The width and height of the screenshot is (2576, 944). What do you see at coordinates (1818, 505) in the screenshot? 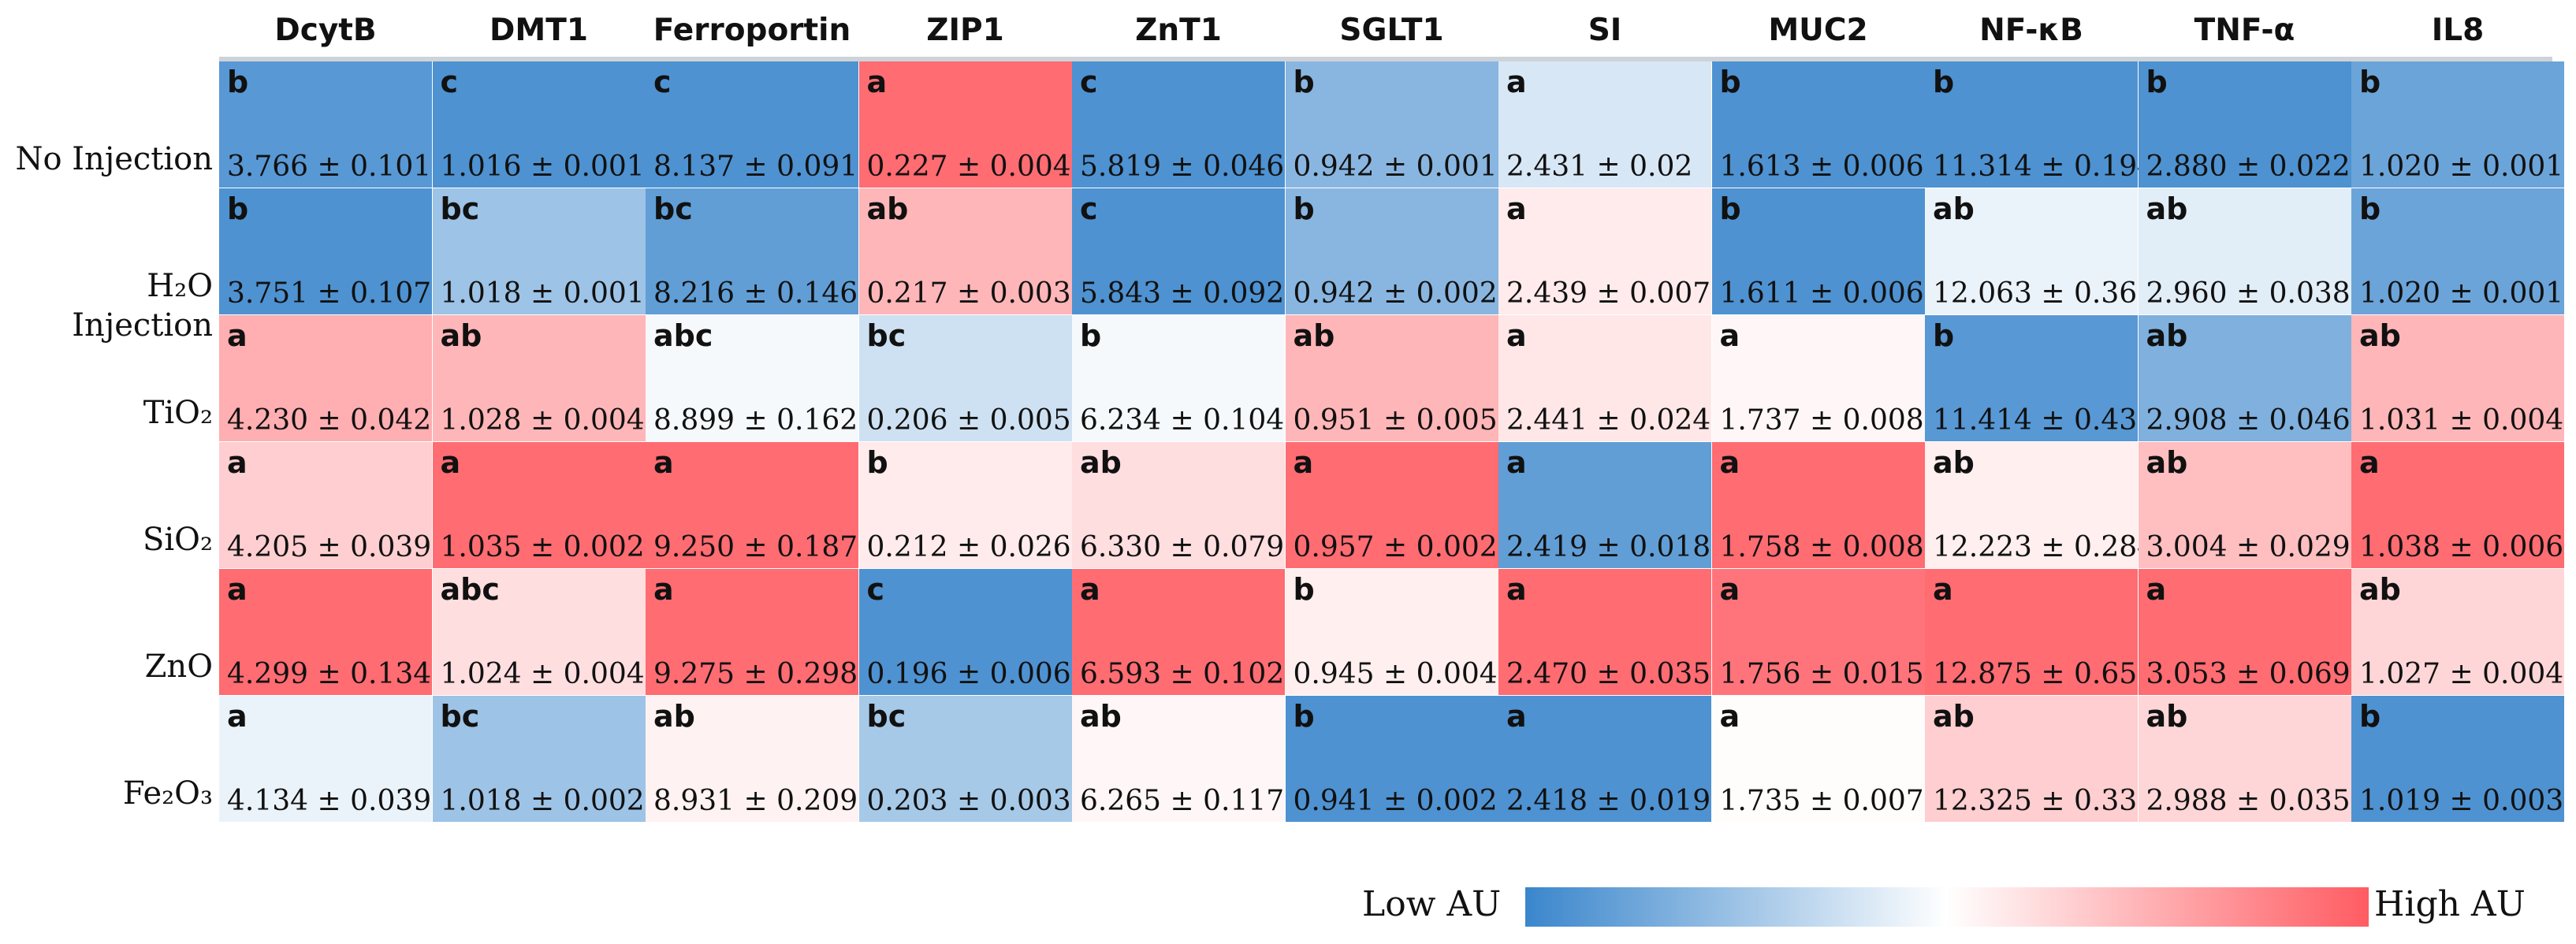
I see `heatmap-cell: a 1.758 ± 0.008` at bounding box center [1818, 505].